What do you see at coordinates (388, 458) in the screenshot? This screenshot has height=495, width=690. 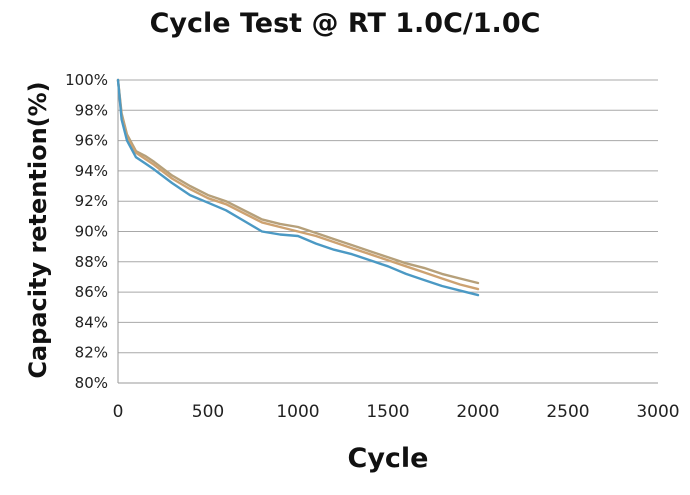 I see `x-axis-label: Cycle` at bounding box center [388, 458].